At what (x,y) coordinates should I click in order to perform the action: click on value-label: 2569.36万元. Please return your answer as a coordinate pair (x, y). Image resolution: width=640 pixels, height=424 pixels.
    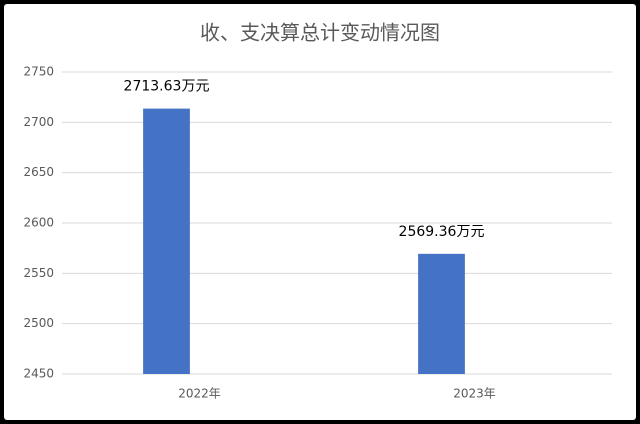
    Looking at the image, I should click on (442, 232).